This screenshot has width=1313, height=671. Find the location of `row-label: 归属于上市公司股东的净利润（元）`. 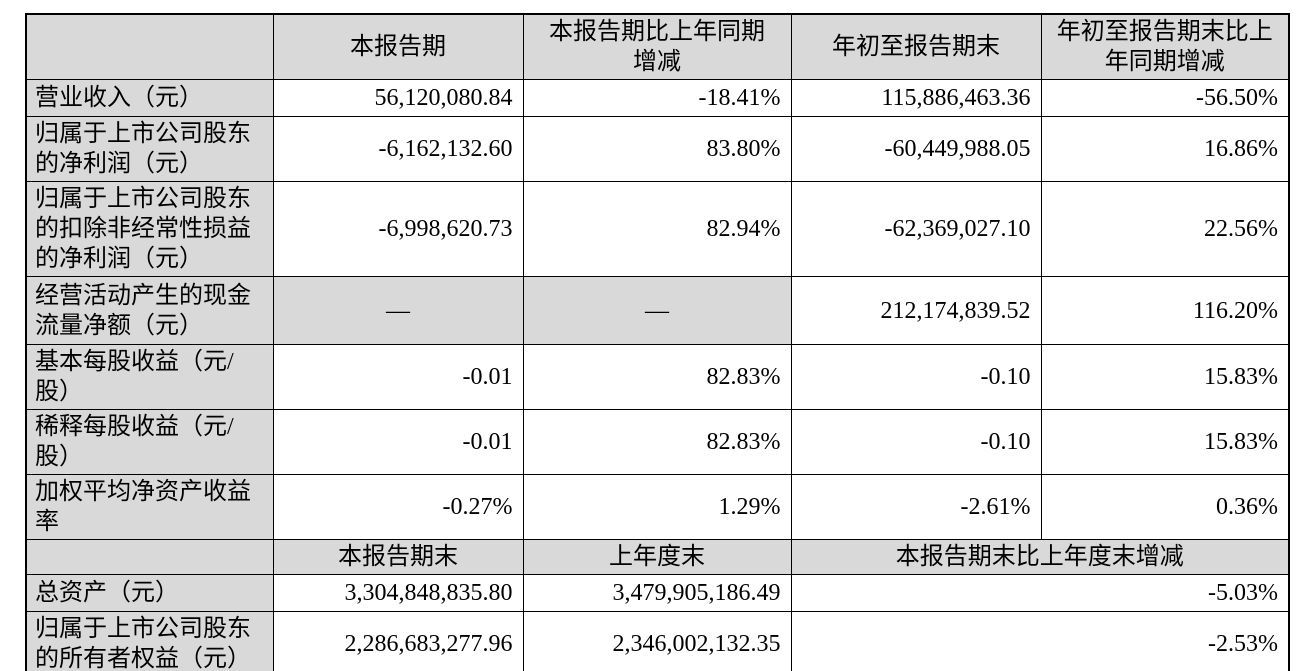

row-label: 归属于上市公司股东的净利润（元） is located at coordinates (149, 149).